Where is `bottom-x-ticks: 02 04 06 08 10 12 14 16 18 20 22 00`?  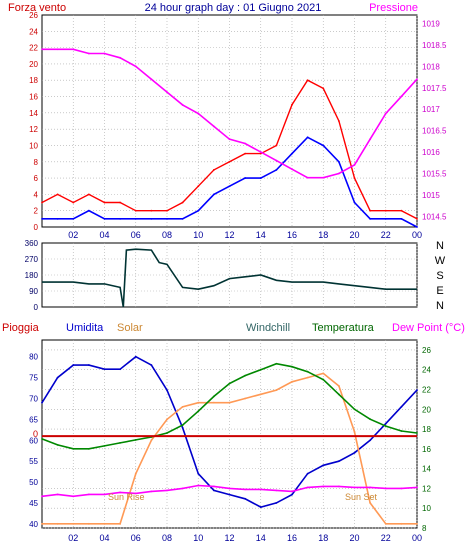
bottom-x-ticks: 02 04 06 08 10 12 14 16 18 20 22 00 is located at coordinates (245, 538).